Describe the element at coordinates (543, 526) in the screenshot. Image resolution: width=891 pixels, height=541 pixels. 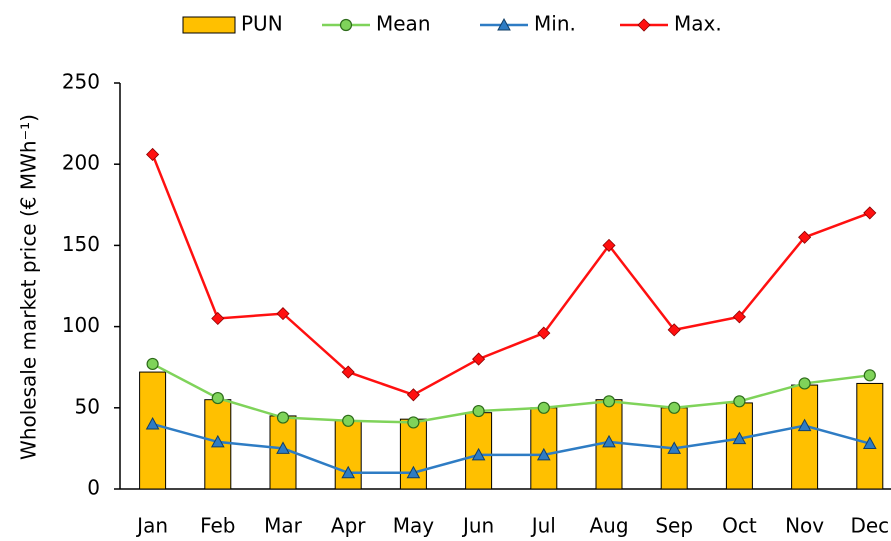
I see `x-tick-label: Jul` at that location.